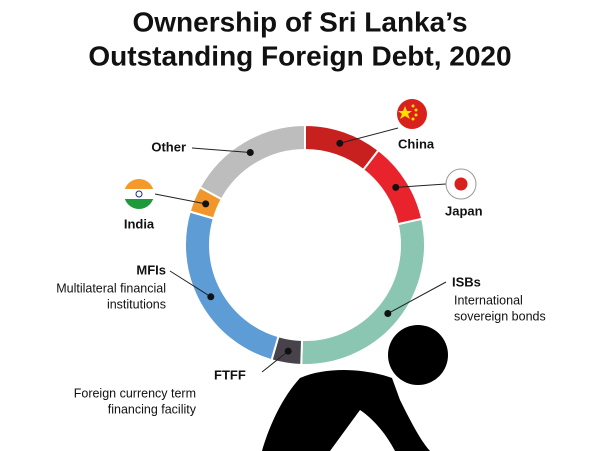 The height and width of the screenshot is (451, 600). I want to click on segment-label: Japan, so click(464, 210).